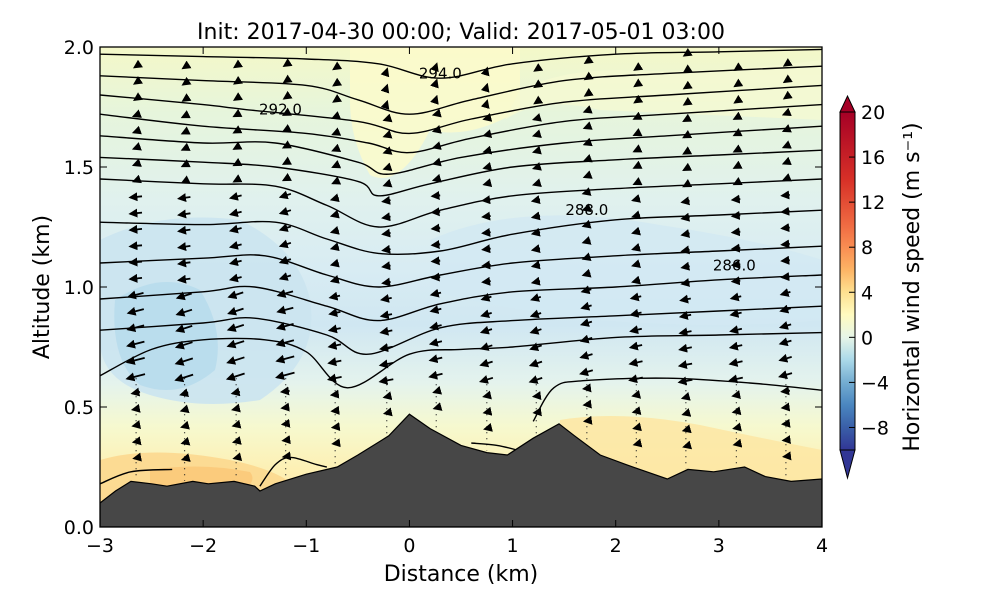  Describe the element at coordinates (100, 546) in the screenshot. I see `x-tick-label: −3` at that location.